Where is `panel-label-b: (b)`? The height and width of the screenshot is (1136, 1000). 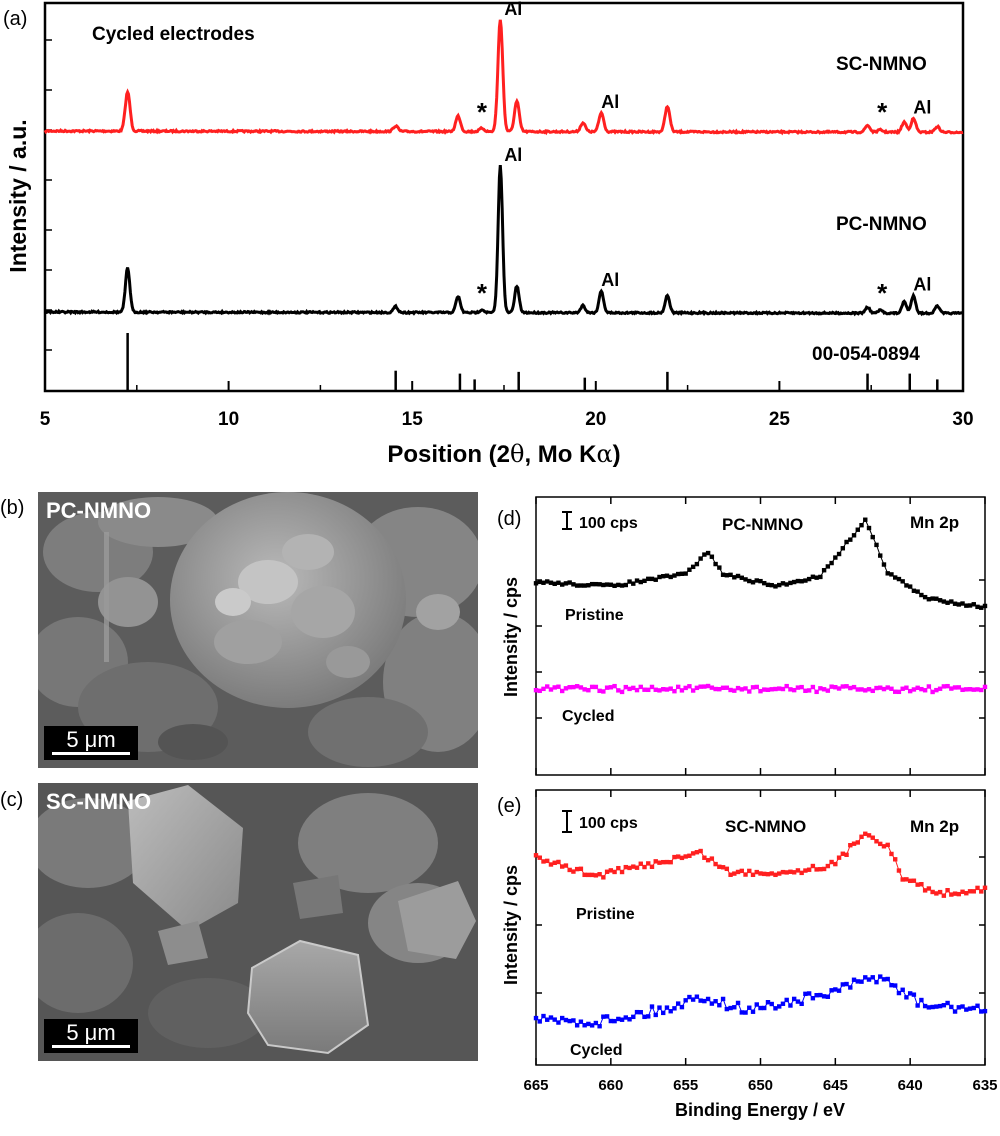 panel-label-b: (b) is located at coordinates (12, 508).